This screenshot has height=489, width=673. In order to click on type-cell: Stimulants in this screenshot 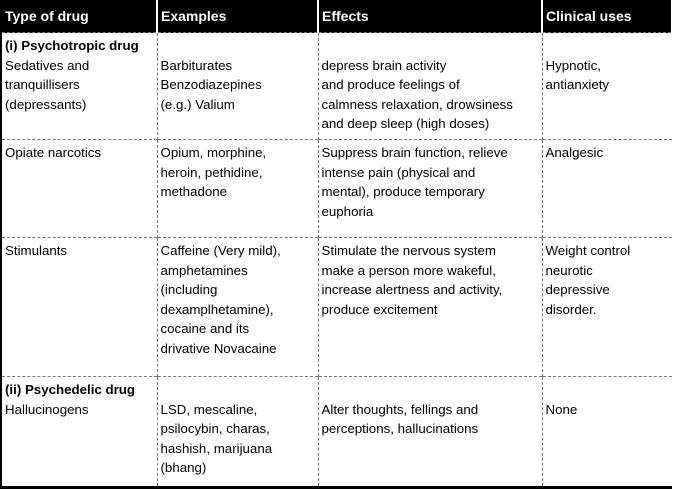, I will do `click(79, 307)`.